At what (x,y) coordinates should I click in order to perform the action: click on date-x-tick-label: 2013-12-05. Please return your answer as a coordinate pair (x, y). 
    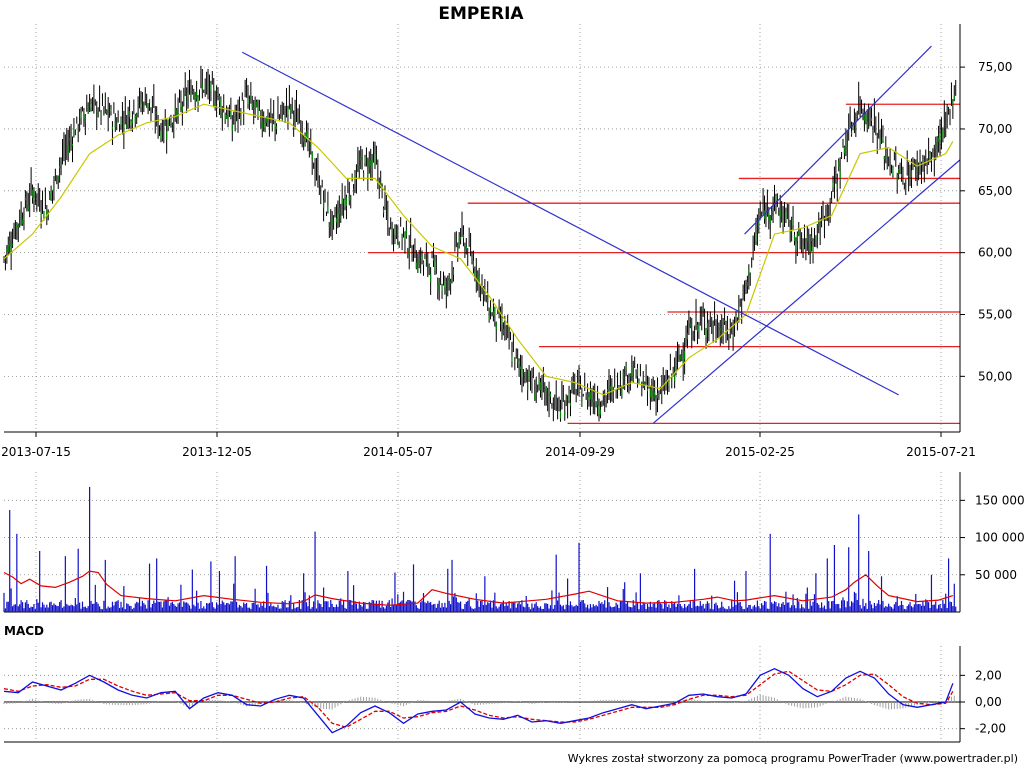
    Looking at the image, I should click on (217, 452).